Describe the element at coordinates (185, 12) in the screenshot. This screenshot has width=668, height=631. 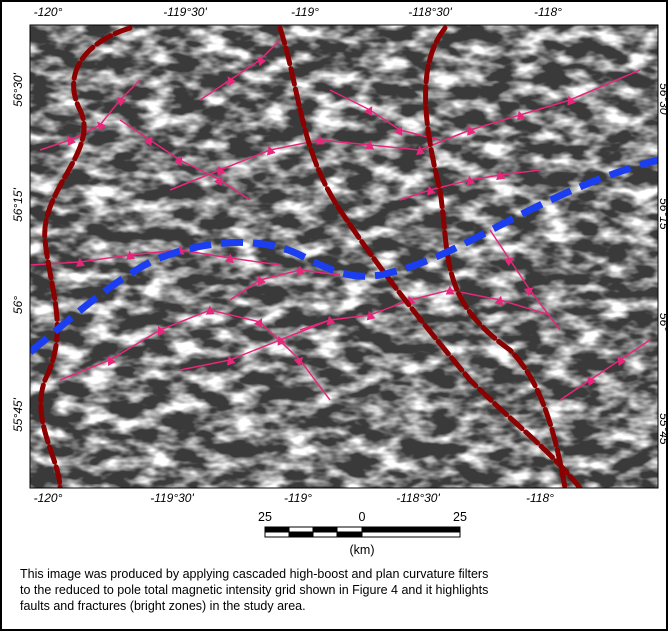
I see `top-longitude-label: -119°30'` at that location.